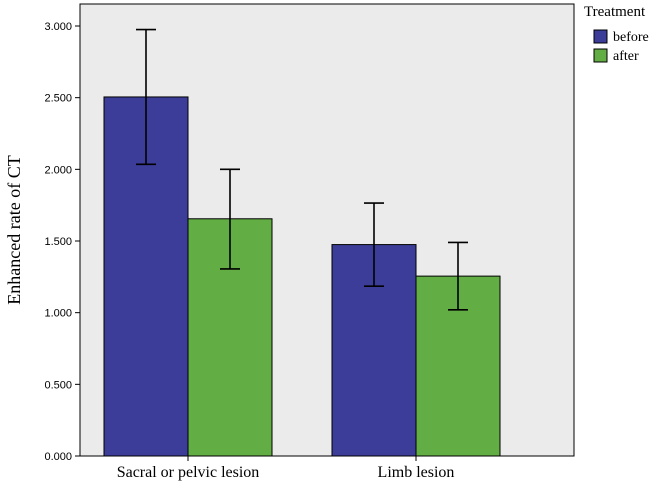  Describe the element at coordinates (631, 37) in the screenshot. I see `legend-label-before: before` at that location.